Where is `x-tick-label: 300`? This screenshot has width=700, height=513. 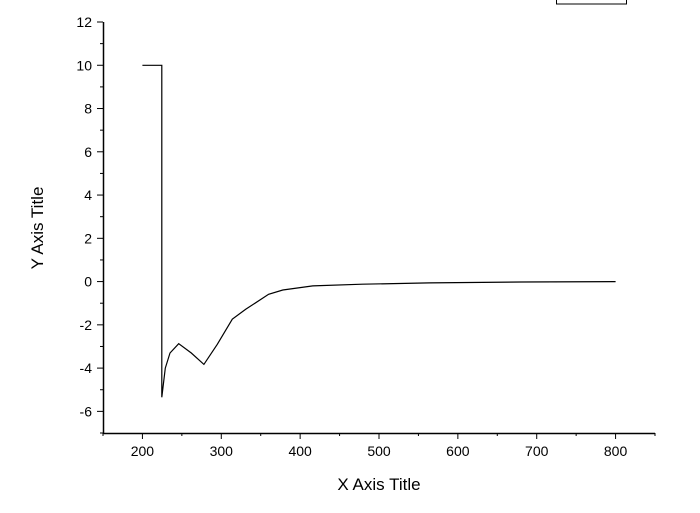 x-tick-label: 300 is located at coordinates (222, 451).